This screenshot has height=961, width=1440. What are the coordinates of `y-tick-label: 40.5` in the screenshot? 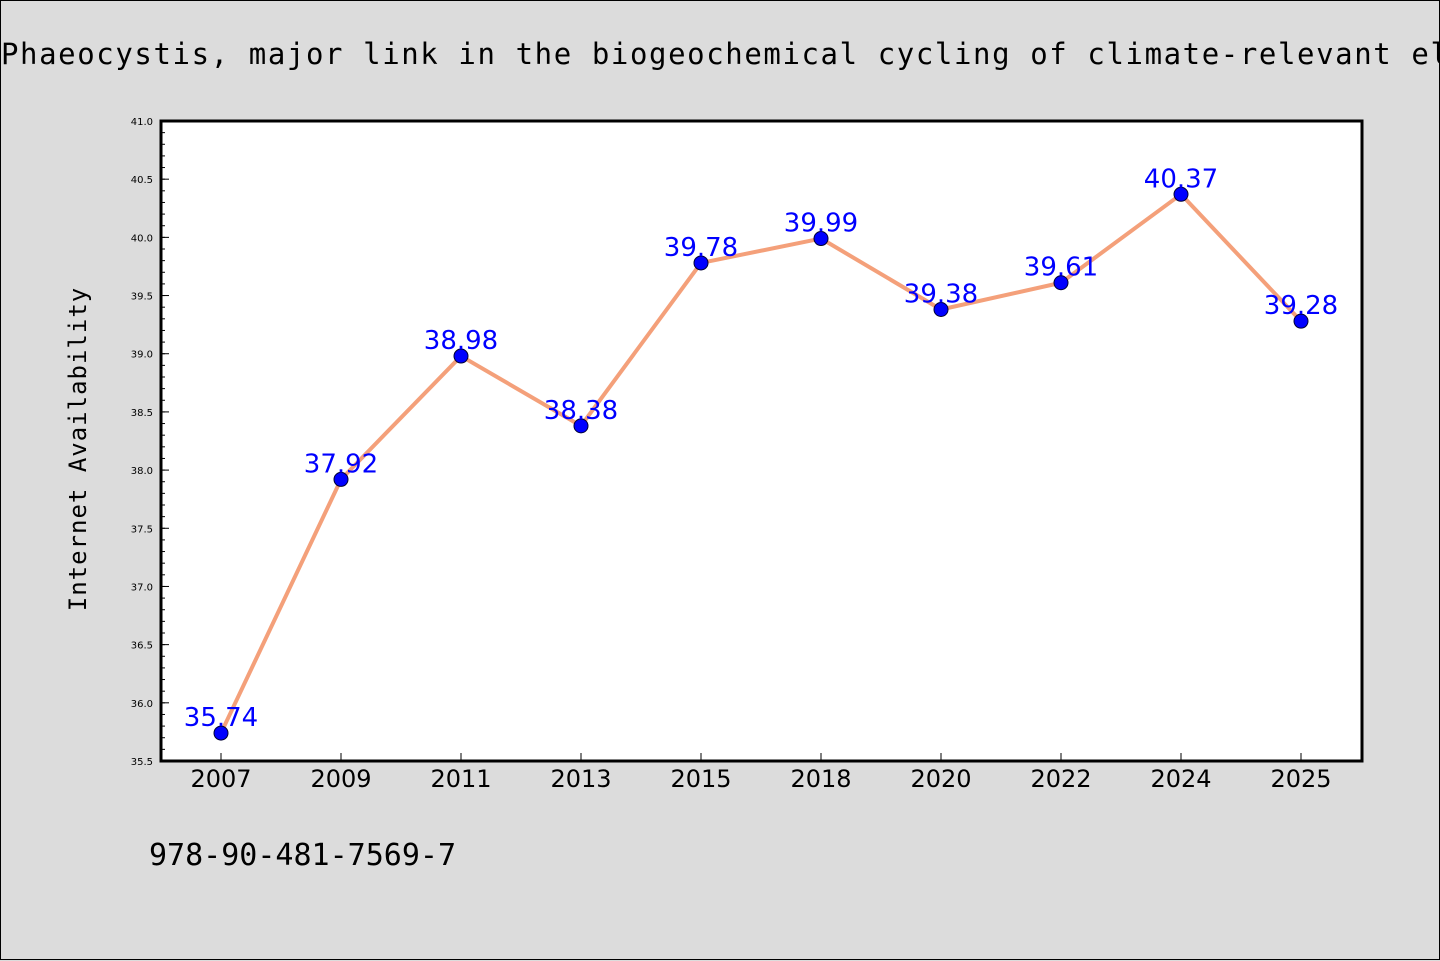 It's located at (142, 180).